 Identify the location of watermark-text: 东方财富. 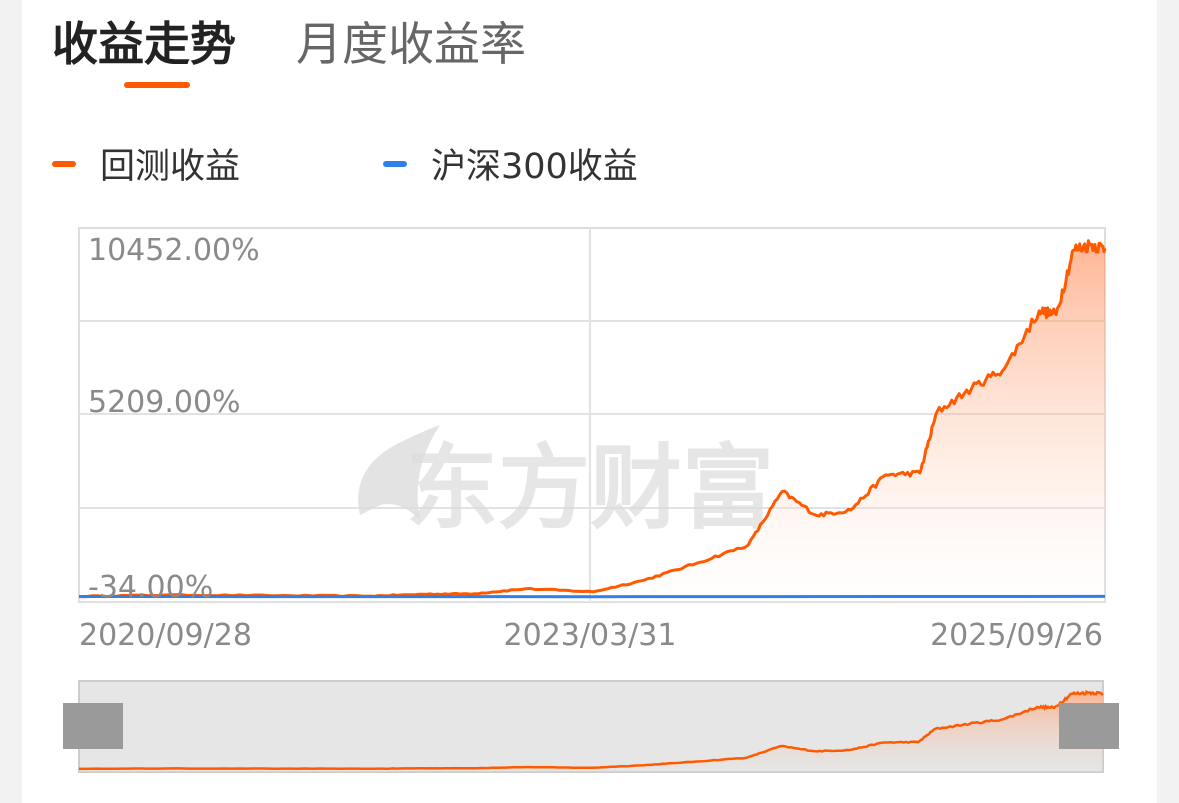
(590, 488).